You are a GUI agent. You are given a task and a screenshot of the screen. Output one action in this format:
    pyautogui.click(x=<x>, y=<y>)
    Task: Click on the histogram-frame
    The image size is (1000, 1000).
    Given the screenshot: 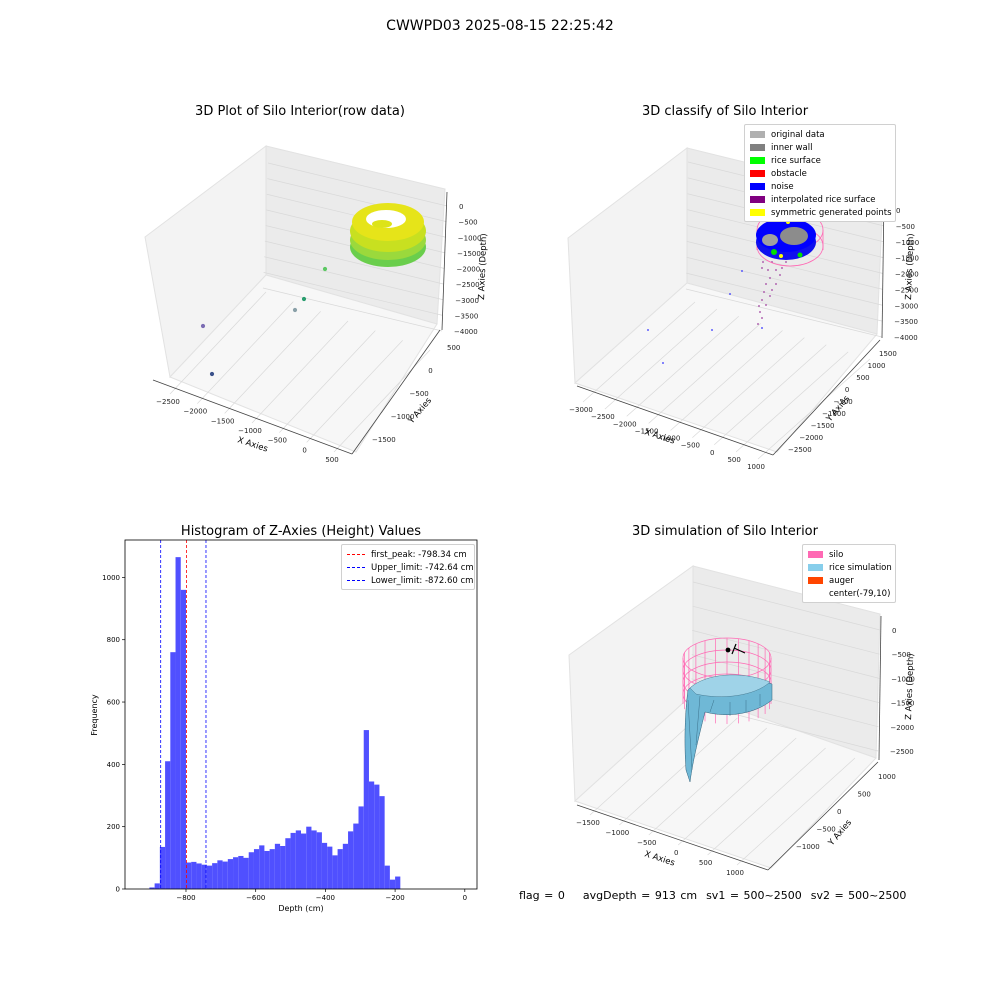 What is the action you would take?
    pyautogui.click(x=301, y=714)
    